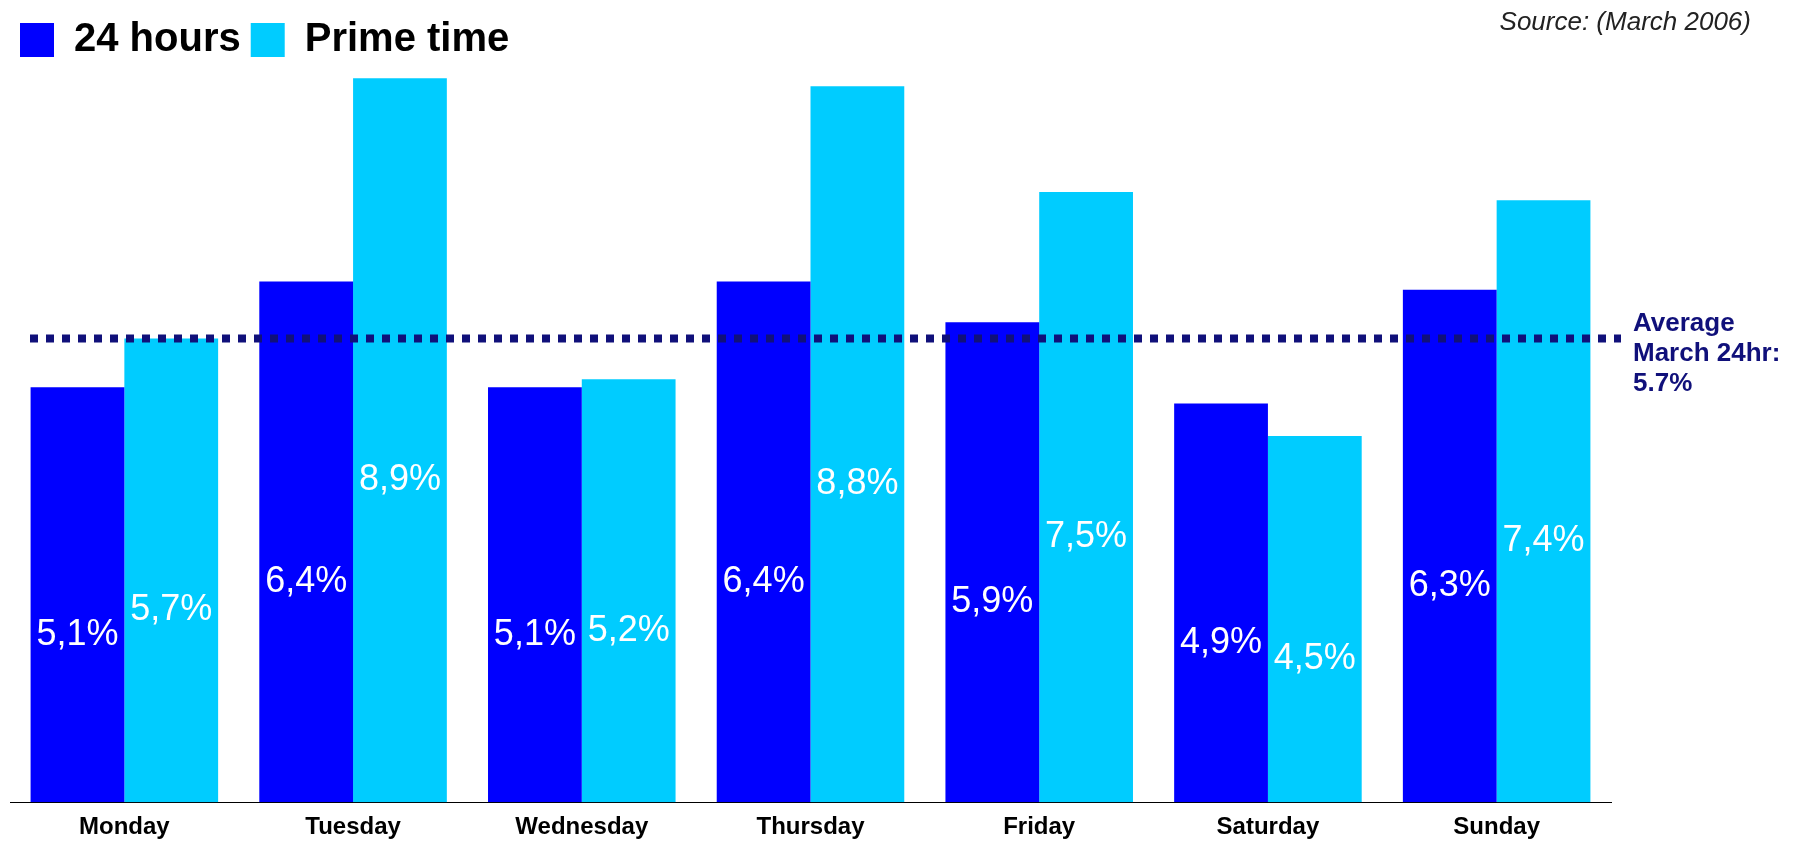 The image size is (1811, 855). What do you see at coordinates (857, 482) in the screenshot?
I see `data-label: 8,8%` at bounding box center [857, 482].